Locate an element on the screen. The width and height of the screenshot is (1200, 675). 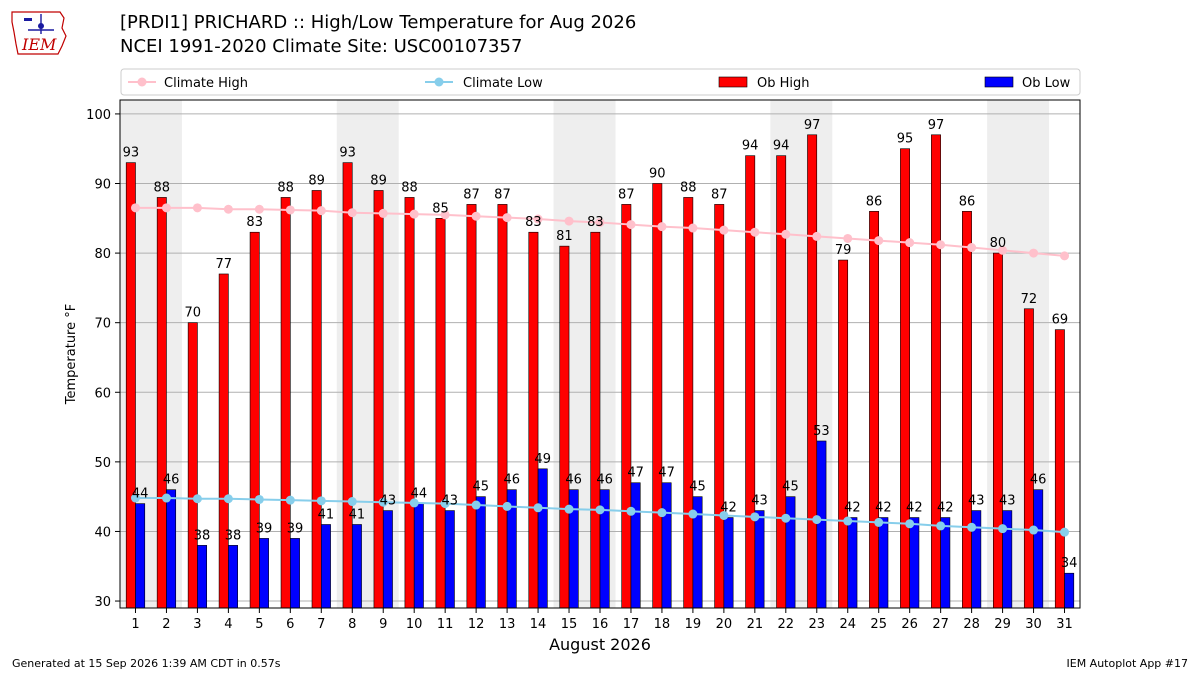
legend-climate-high-marker is located at coordinates (142, 82).